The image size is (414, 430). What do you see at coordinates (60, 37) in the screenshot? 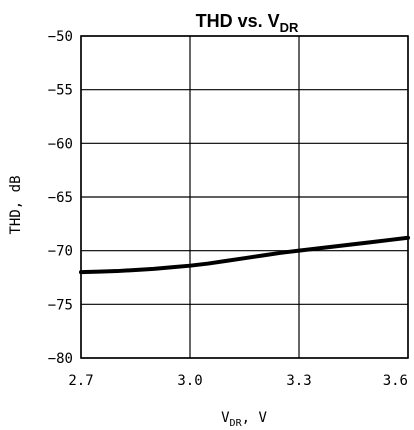
I see `y-tick-label: −50` at bounding box center [60, 37].